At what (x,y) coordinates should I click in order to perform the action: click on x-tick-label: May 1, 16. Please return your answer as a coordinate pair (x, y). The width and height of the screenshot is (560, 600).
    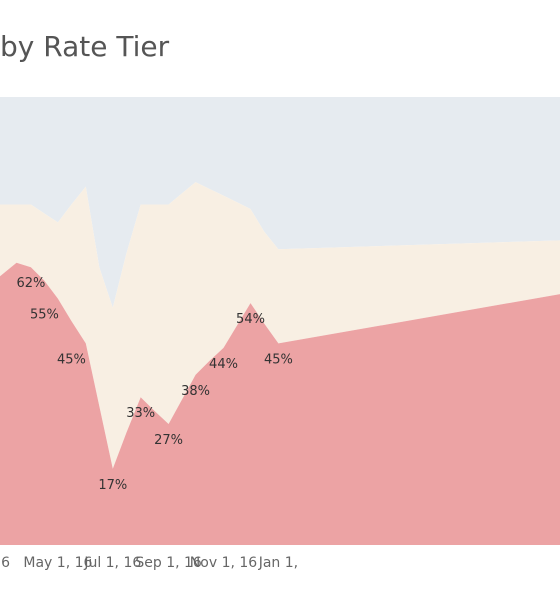
    Looking at the image, I should click on (57, 563).